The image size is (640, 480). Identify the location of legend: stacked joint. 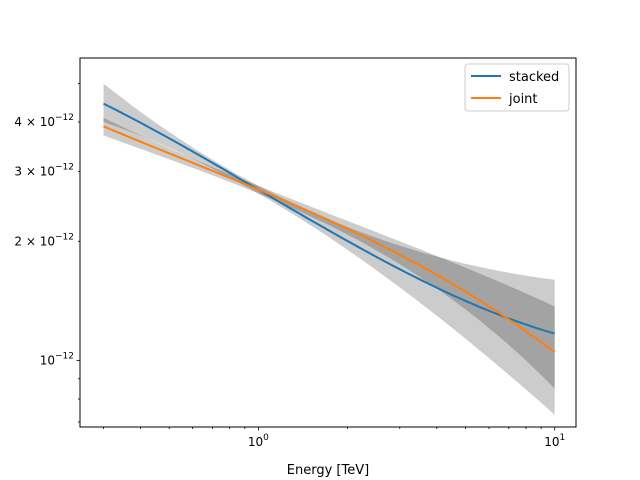
(517, 87).